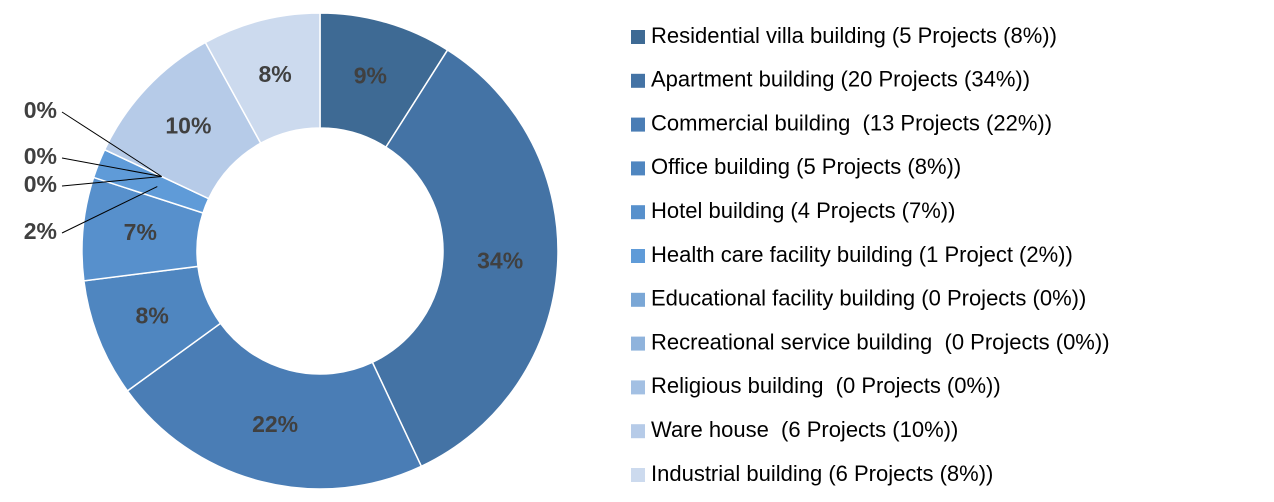  I want to click on data-label: 34%, so click(500, 260).